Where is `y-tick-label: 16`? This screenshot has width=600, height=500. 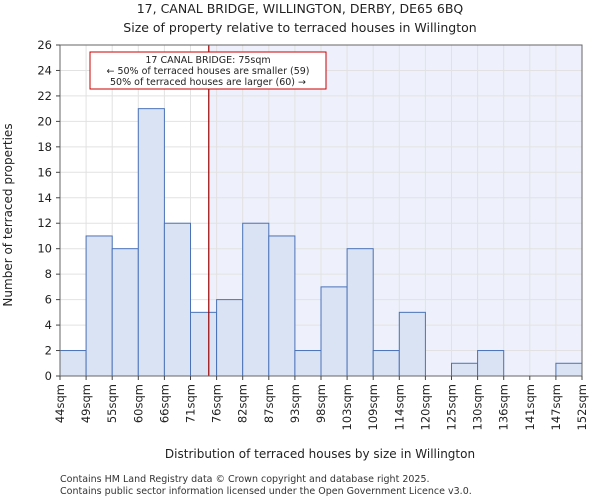 y-tick-label: 16 is located at coordinates (44, 172).